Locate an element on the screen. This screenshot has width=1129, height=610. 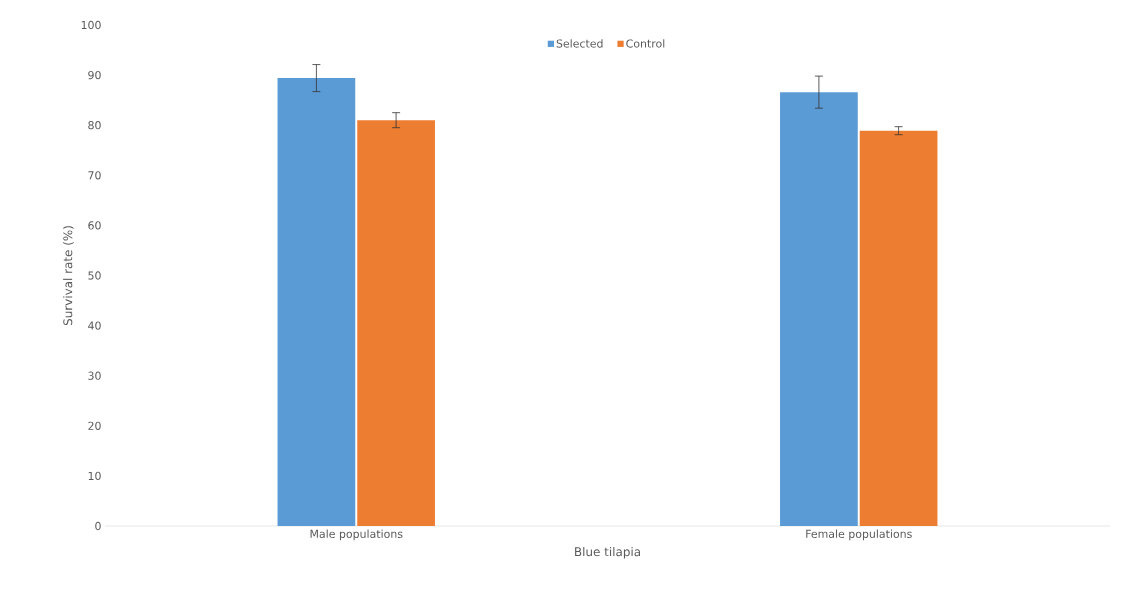
y-tick-label: 40 is located at coordinates (94, 325).